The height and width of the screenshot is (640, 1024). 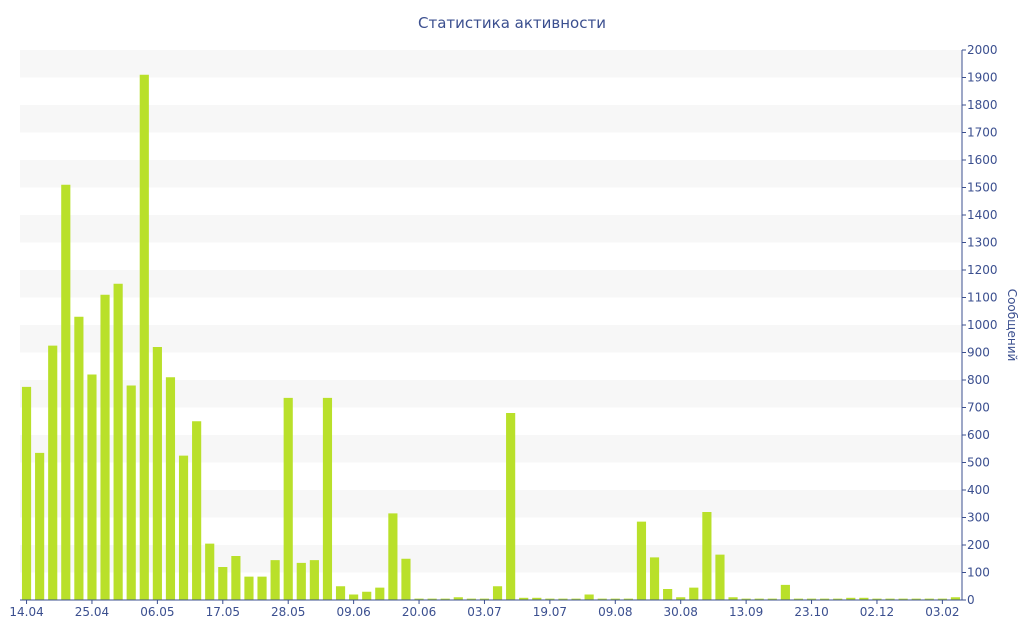 I want to click on y-tick-label: 200, so click(x=978, y=545).